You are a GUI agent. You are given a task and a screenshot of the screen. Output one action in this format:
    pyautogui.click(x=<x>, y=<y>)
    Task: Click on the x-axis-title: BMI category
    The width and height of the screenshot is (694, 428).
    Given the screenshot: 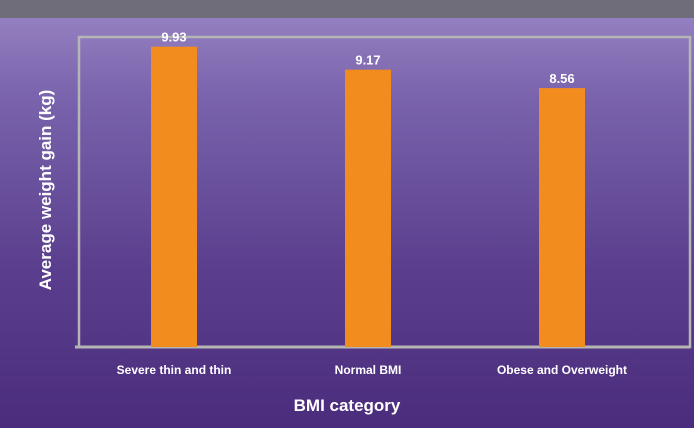 What is the action you would take?
    pyautogui.click(x=347, y=405)
    